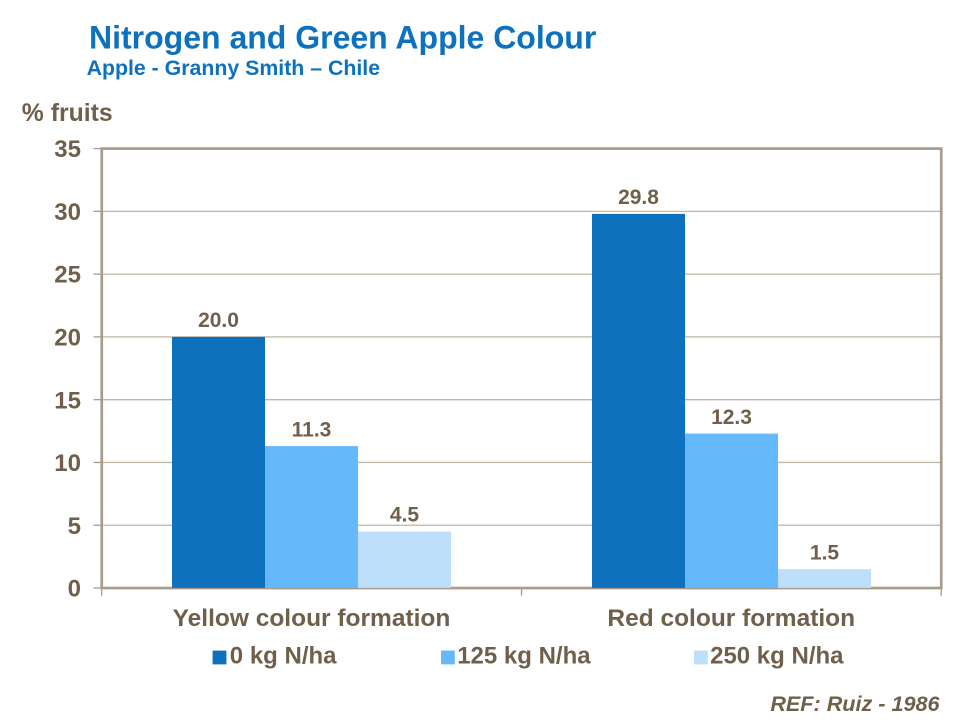 The image size is (960, 720). Describe the element at coordinates (731, 417) in the screenshot. I see `svg-text: 12.3` at that location.